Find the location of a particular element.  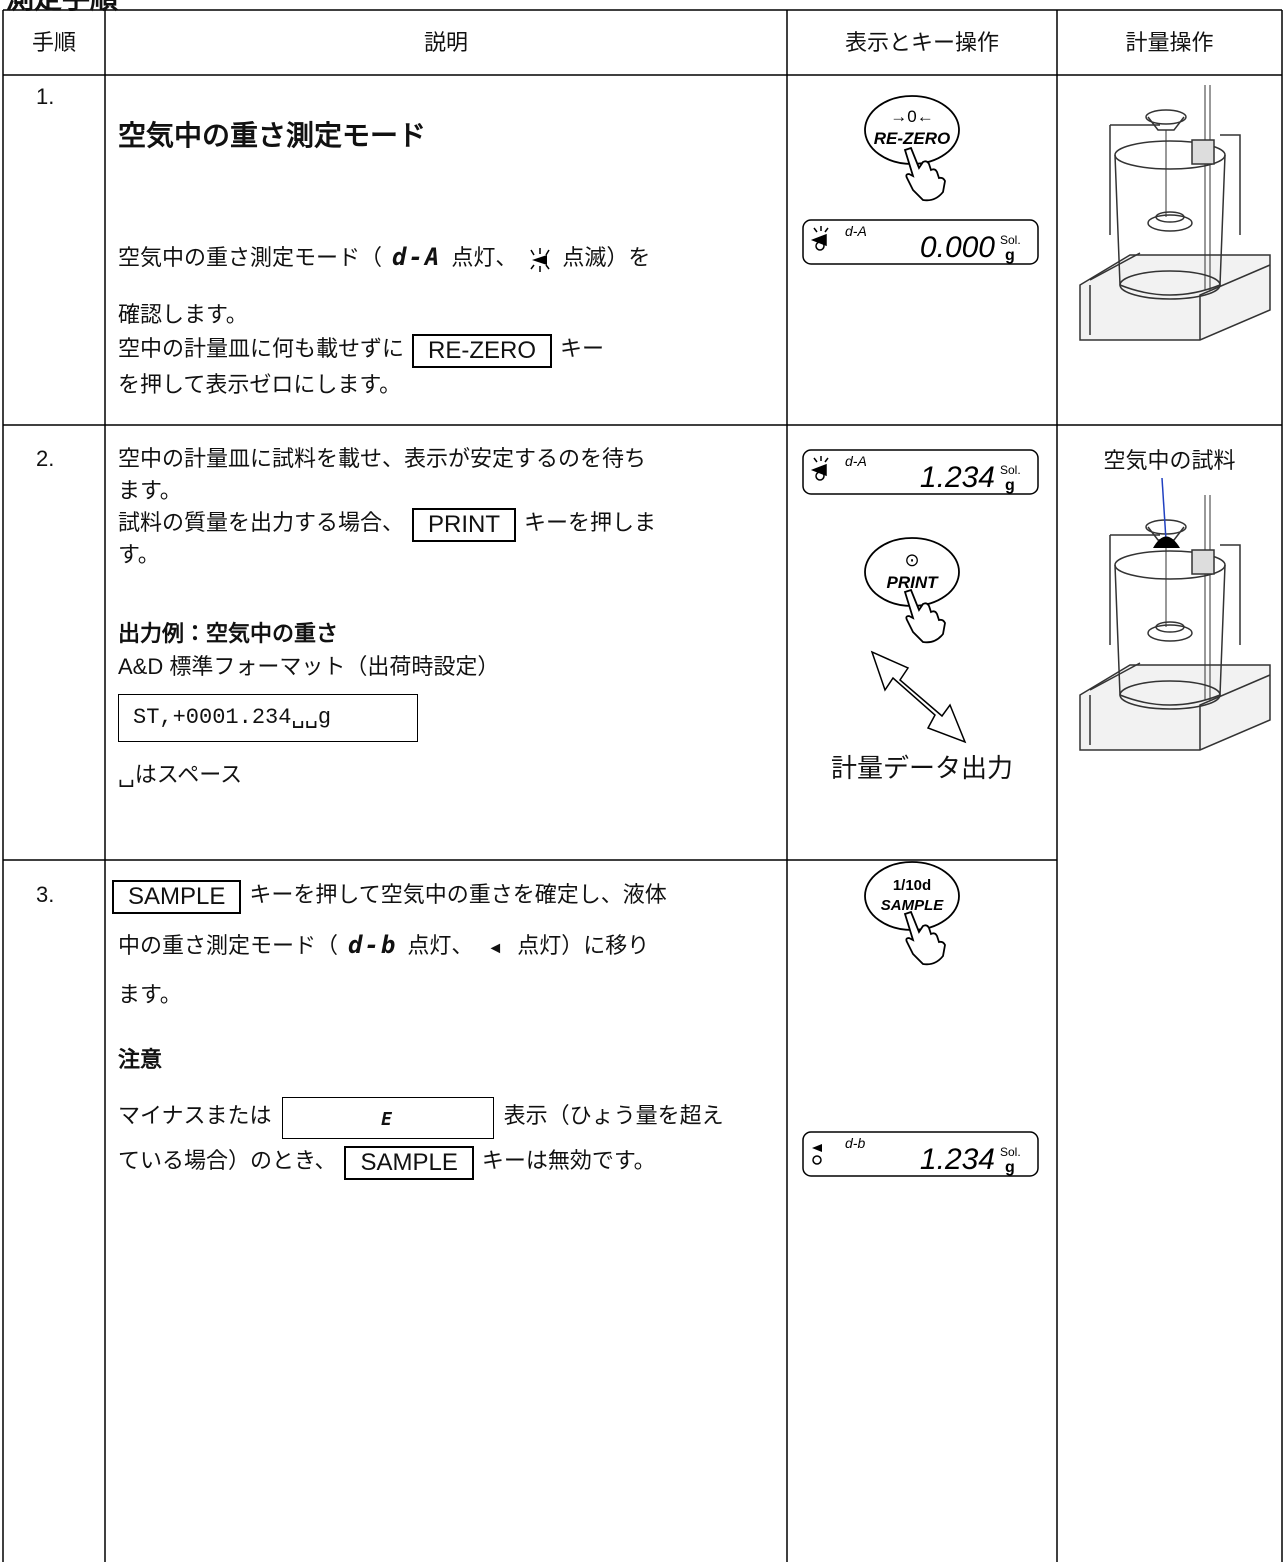

text-line: を押して表示ゼロにします。 is located at coordinates (259, 385).